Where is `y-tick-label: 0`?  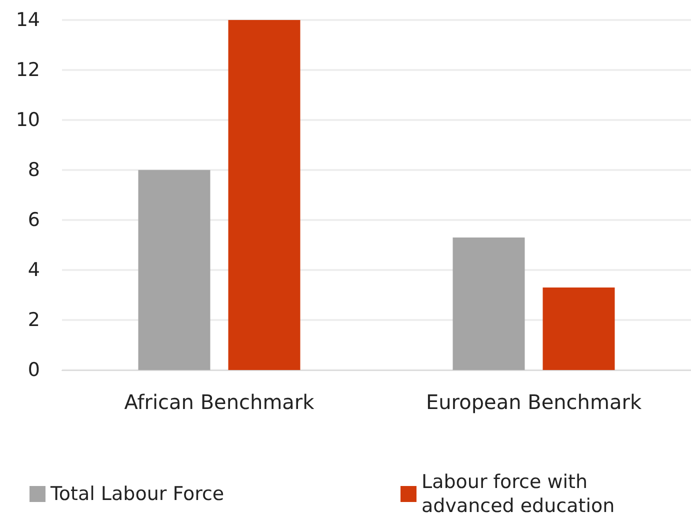 y-tick-label: 0 is located at coordinates (34, 370).